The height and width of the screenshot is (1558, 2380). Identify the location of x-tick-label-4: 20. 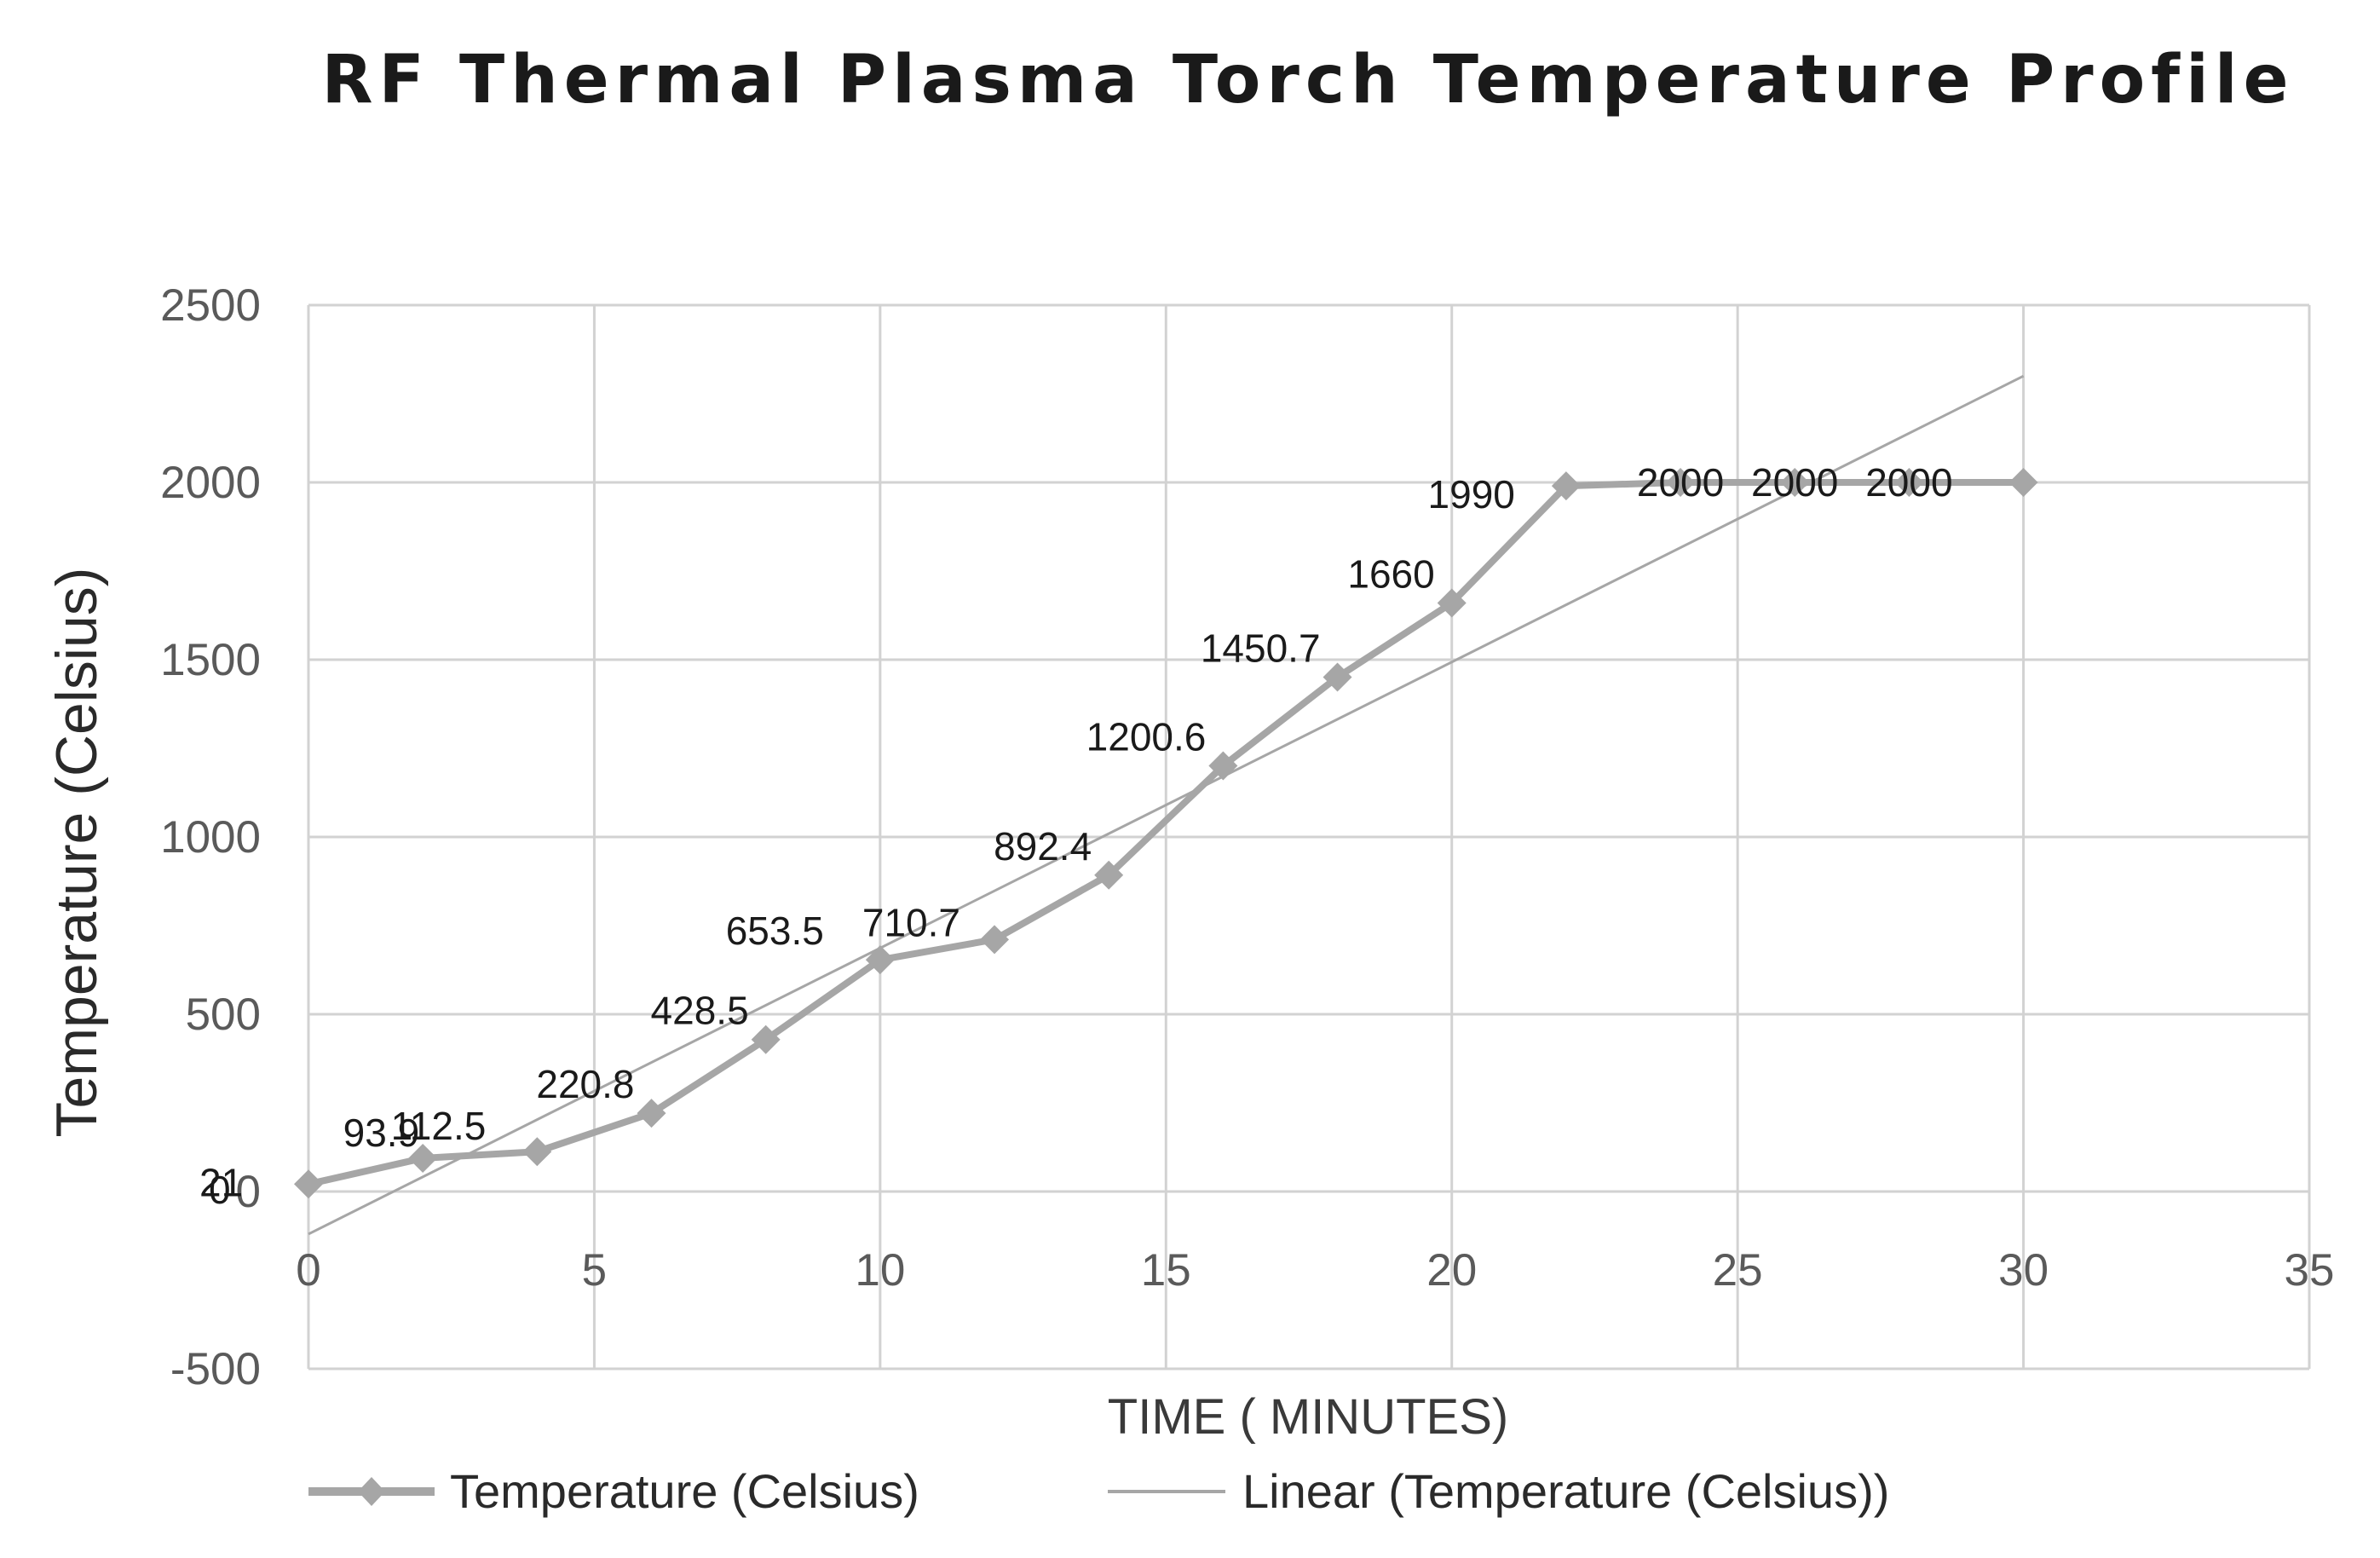
(1451, 1270).